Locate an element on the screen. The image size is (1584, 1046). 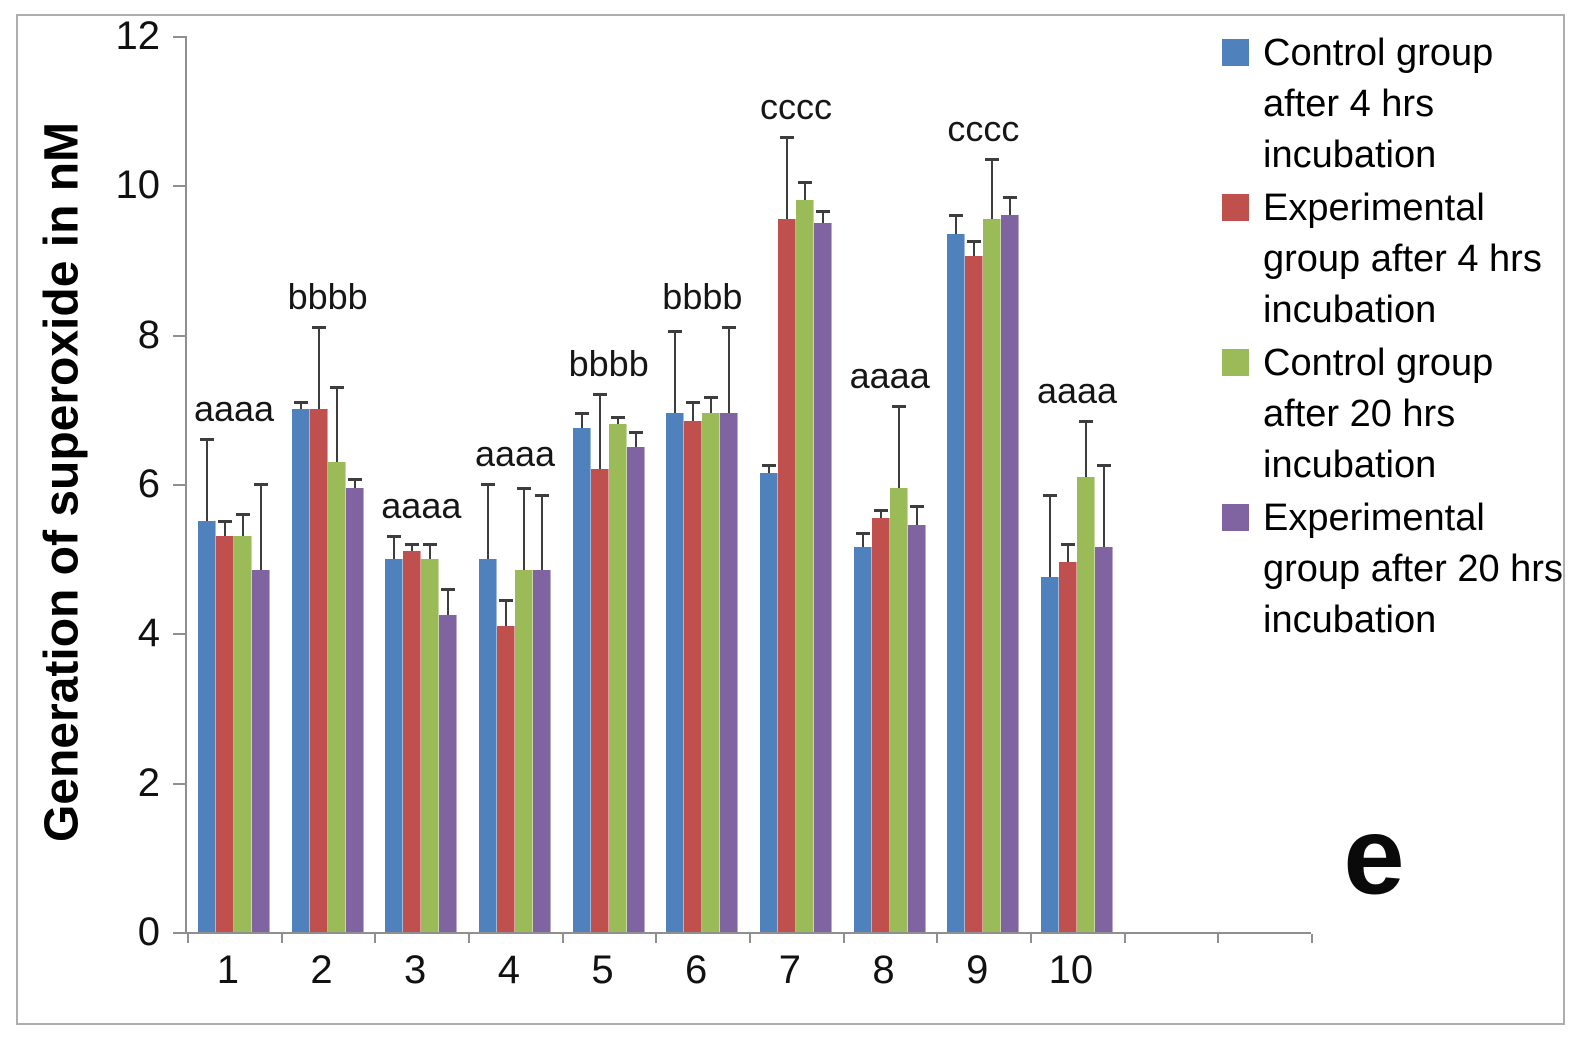
x-axis-category-label: 5 is located at coordinates (602, 970).